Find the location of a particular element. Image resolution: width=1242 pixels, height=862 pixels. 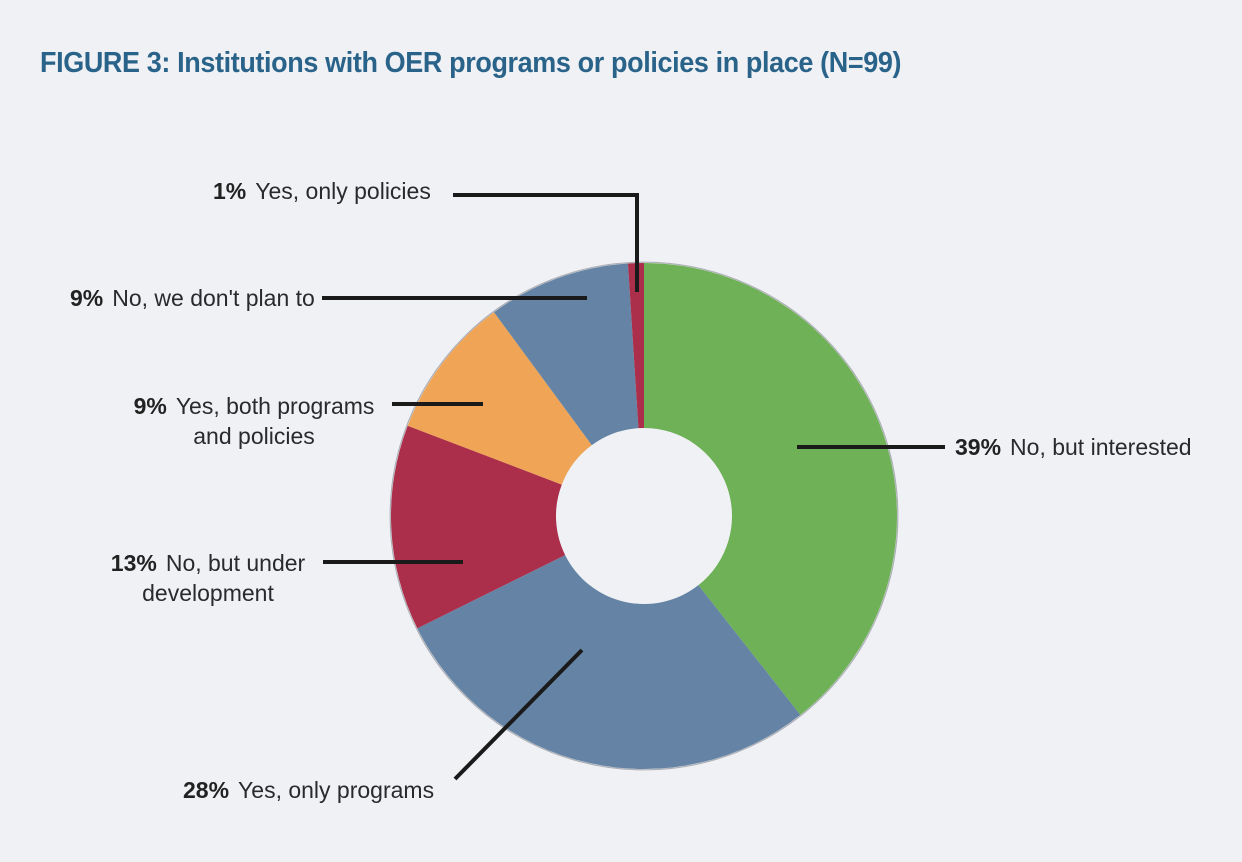

callout-pct: 28% is located at coordinates (206, 790).